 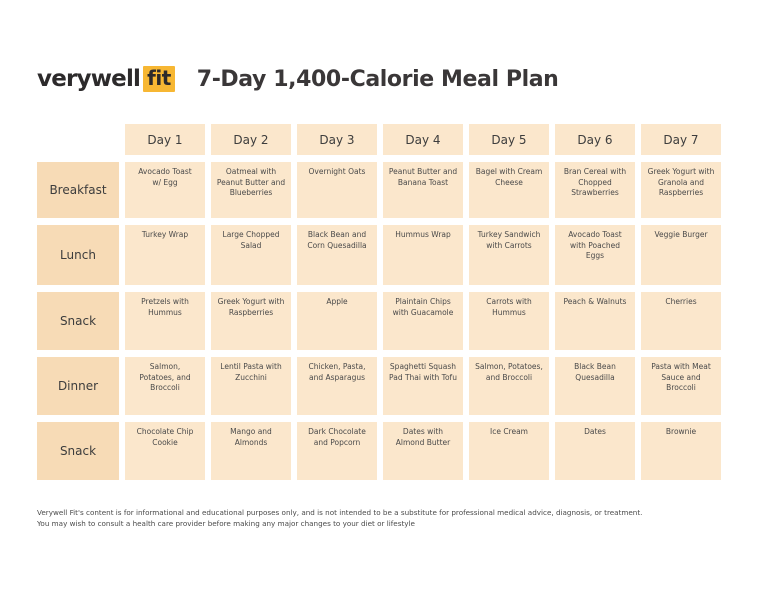 I want to click on verywell-fit-logo: verywell fit, so click(x=106, y=79).